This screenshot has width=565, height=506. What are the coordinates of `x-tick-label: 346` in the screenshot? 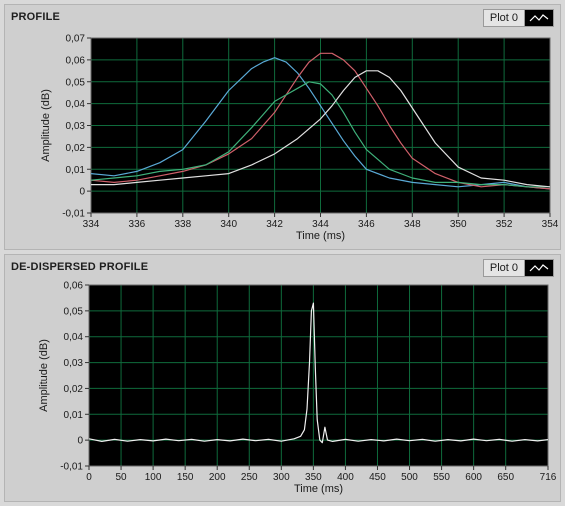 It's located at (366, 224).